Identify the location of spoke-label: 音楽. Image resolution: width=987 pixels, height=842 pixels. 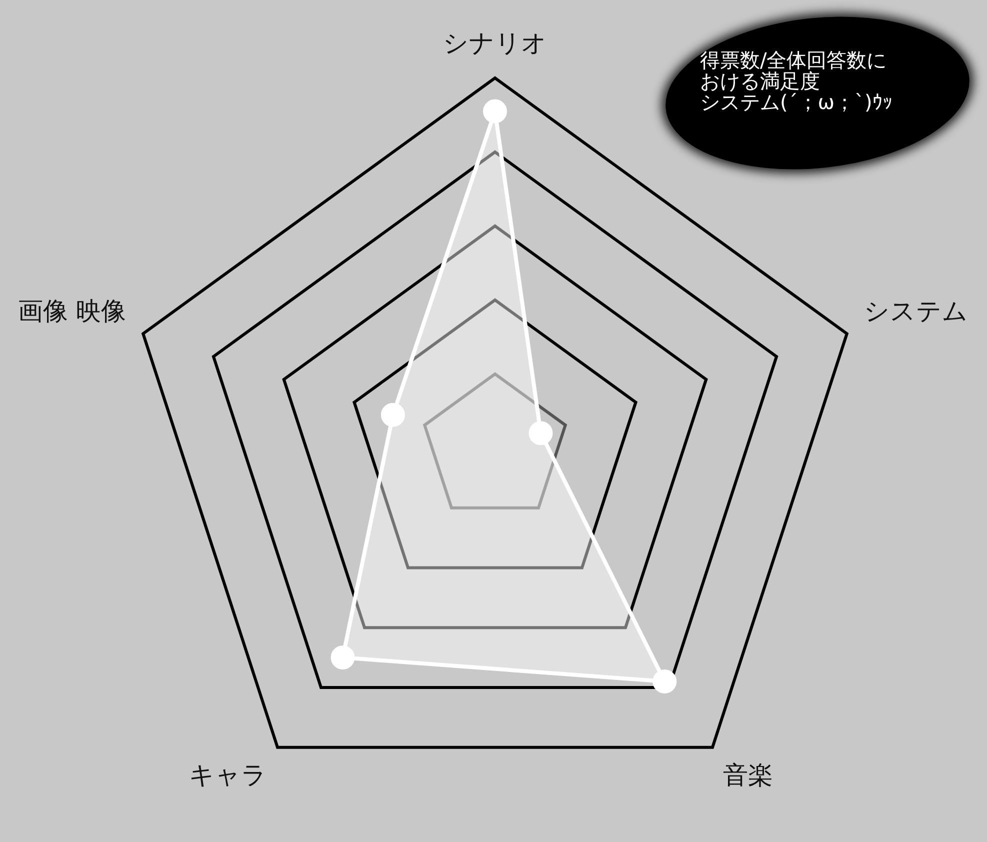
(748, 775).